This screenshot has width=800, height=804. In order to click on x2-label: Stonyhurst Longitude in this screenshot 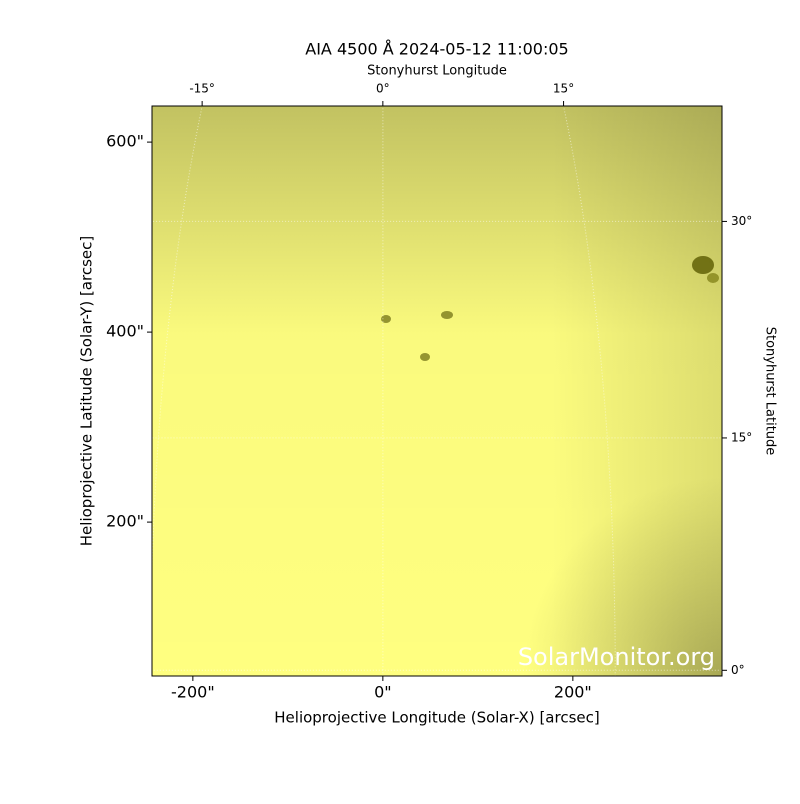, I will do `click(437, 71)`.